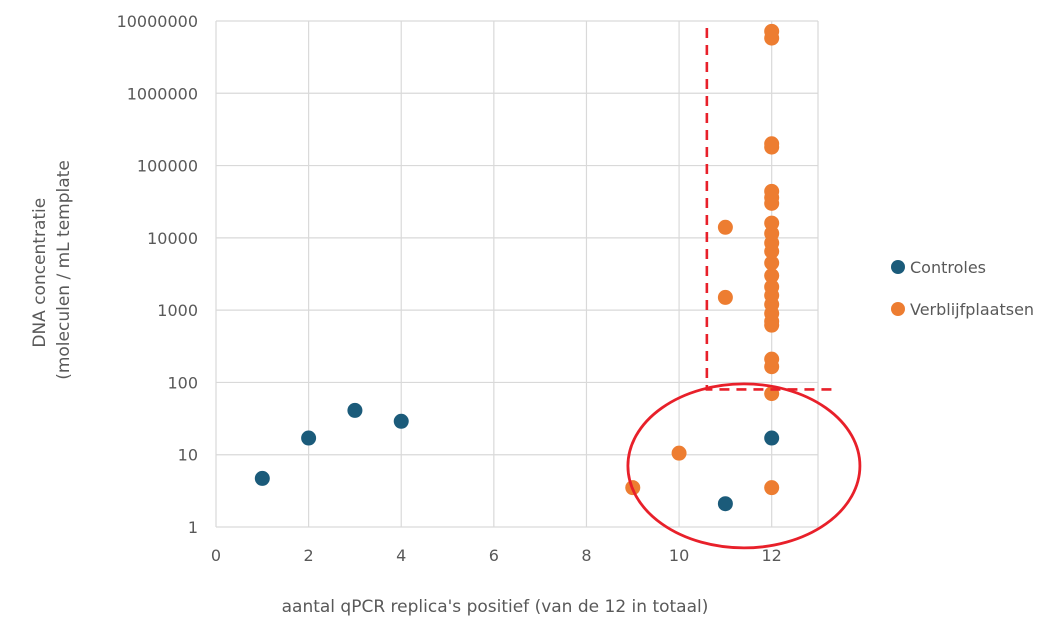 The height and width of the screenshot is (620, 1059). What do you see at coordinates (182, 382) in the screenshot?
I see `y-tick-label: 100` at bounding box center [182, 382].